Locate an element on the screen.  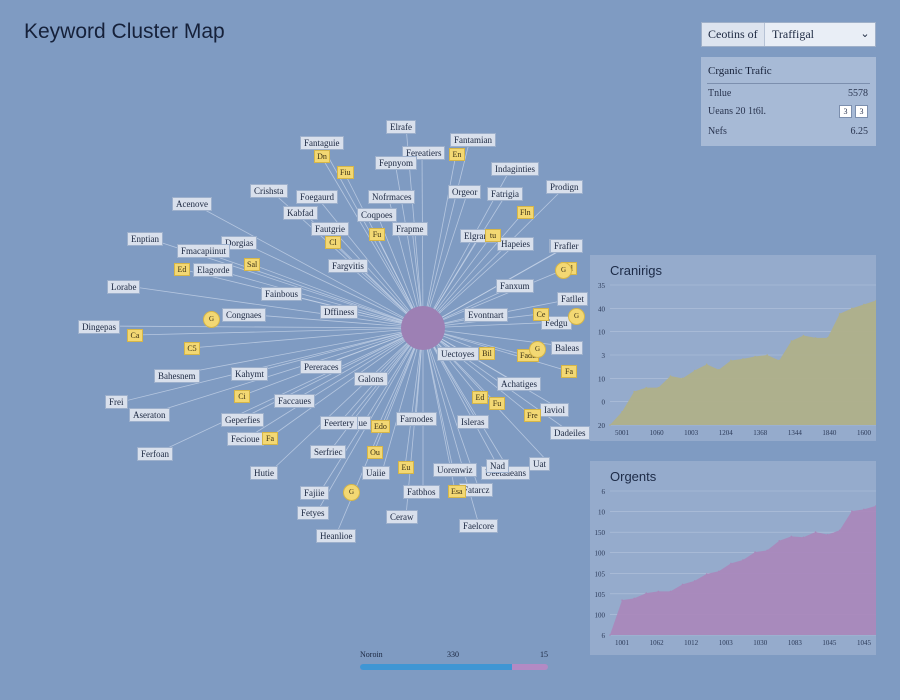
keyword-label: Fainbous is located at coordinates (282, 294).